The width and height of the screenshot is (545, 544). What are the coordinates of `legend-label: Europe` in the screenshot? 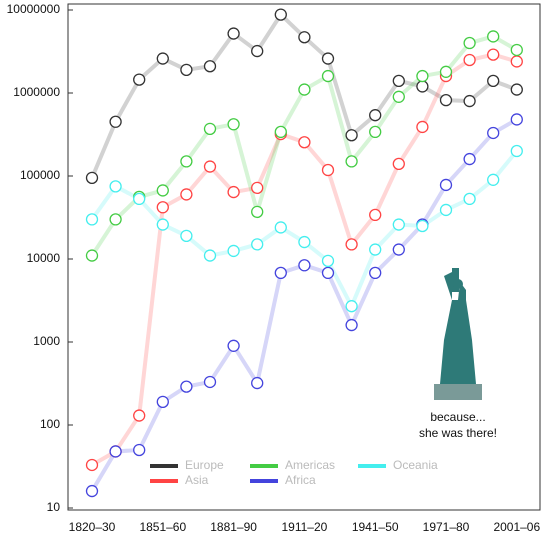 It's located at (204, 465).